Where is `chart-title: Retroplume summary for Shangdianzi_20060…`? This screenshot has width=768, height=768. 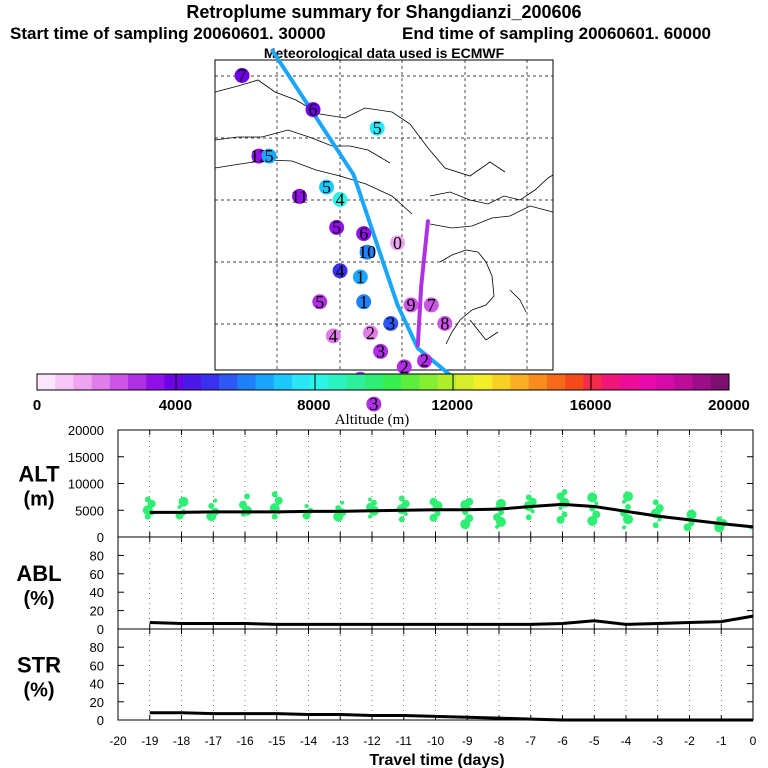
chart-title: Retroplume summary for Shangdianzi_20060… is located at coordinates (384, 12).